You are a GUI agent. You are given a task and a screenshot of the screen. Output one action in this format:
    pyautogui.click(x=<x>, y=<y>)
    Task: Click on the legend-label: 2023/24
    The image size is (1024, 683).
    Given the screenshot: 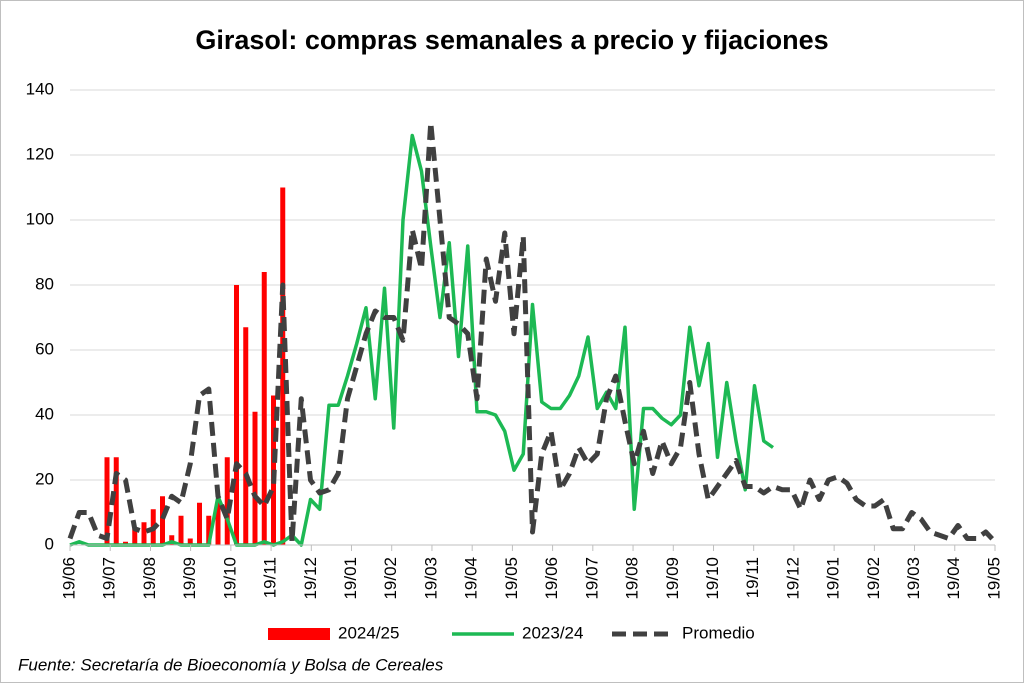 What is the action you would take?
    pyautogui.click(x=552, y=632)
    